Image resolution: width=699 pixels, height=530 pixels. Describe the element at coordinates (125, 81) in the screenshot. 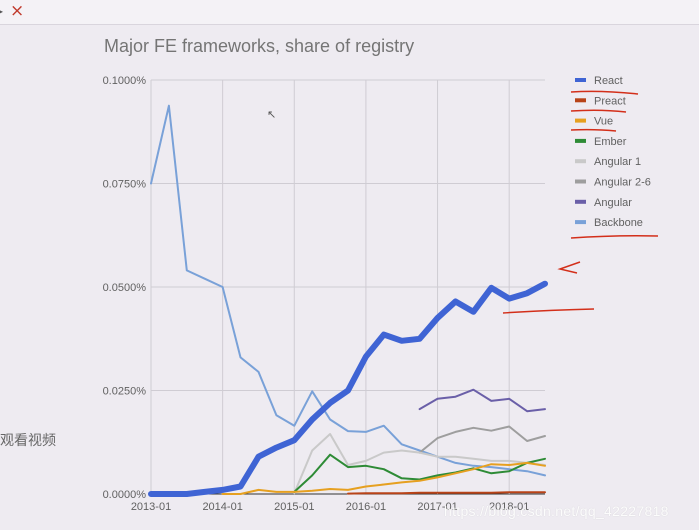

I see `y-tick-label: 0.1000%` at that location.